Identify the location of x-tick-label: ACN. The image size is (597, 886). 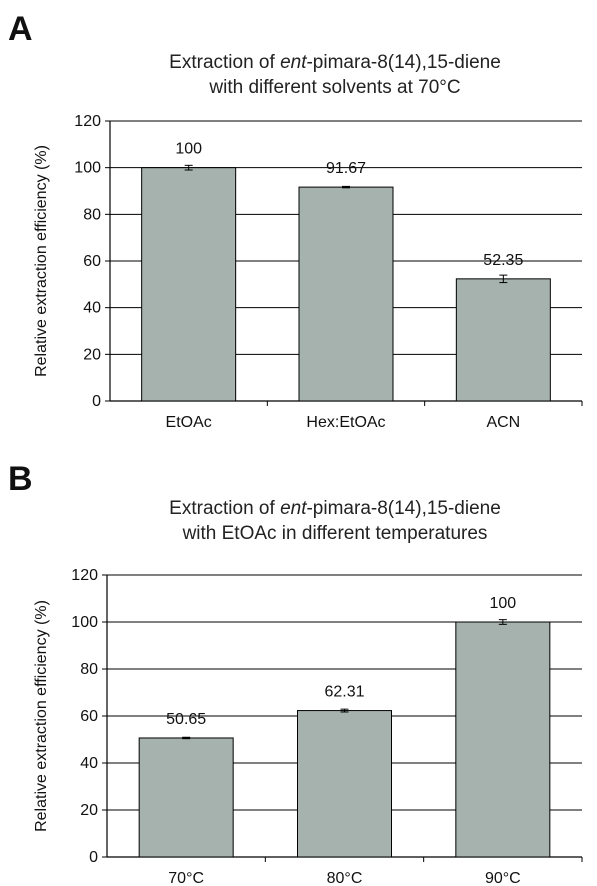
(503, 422).